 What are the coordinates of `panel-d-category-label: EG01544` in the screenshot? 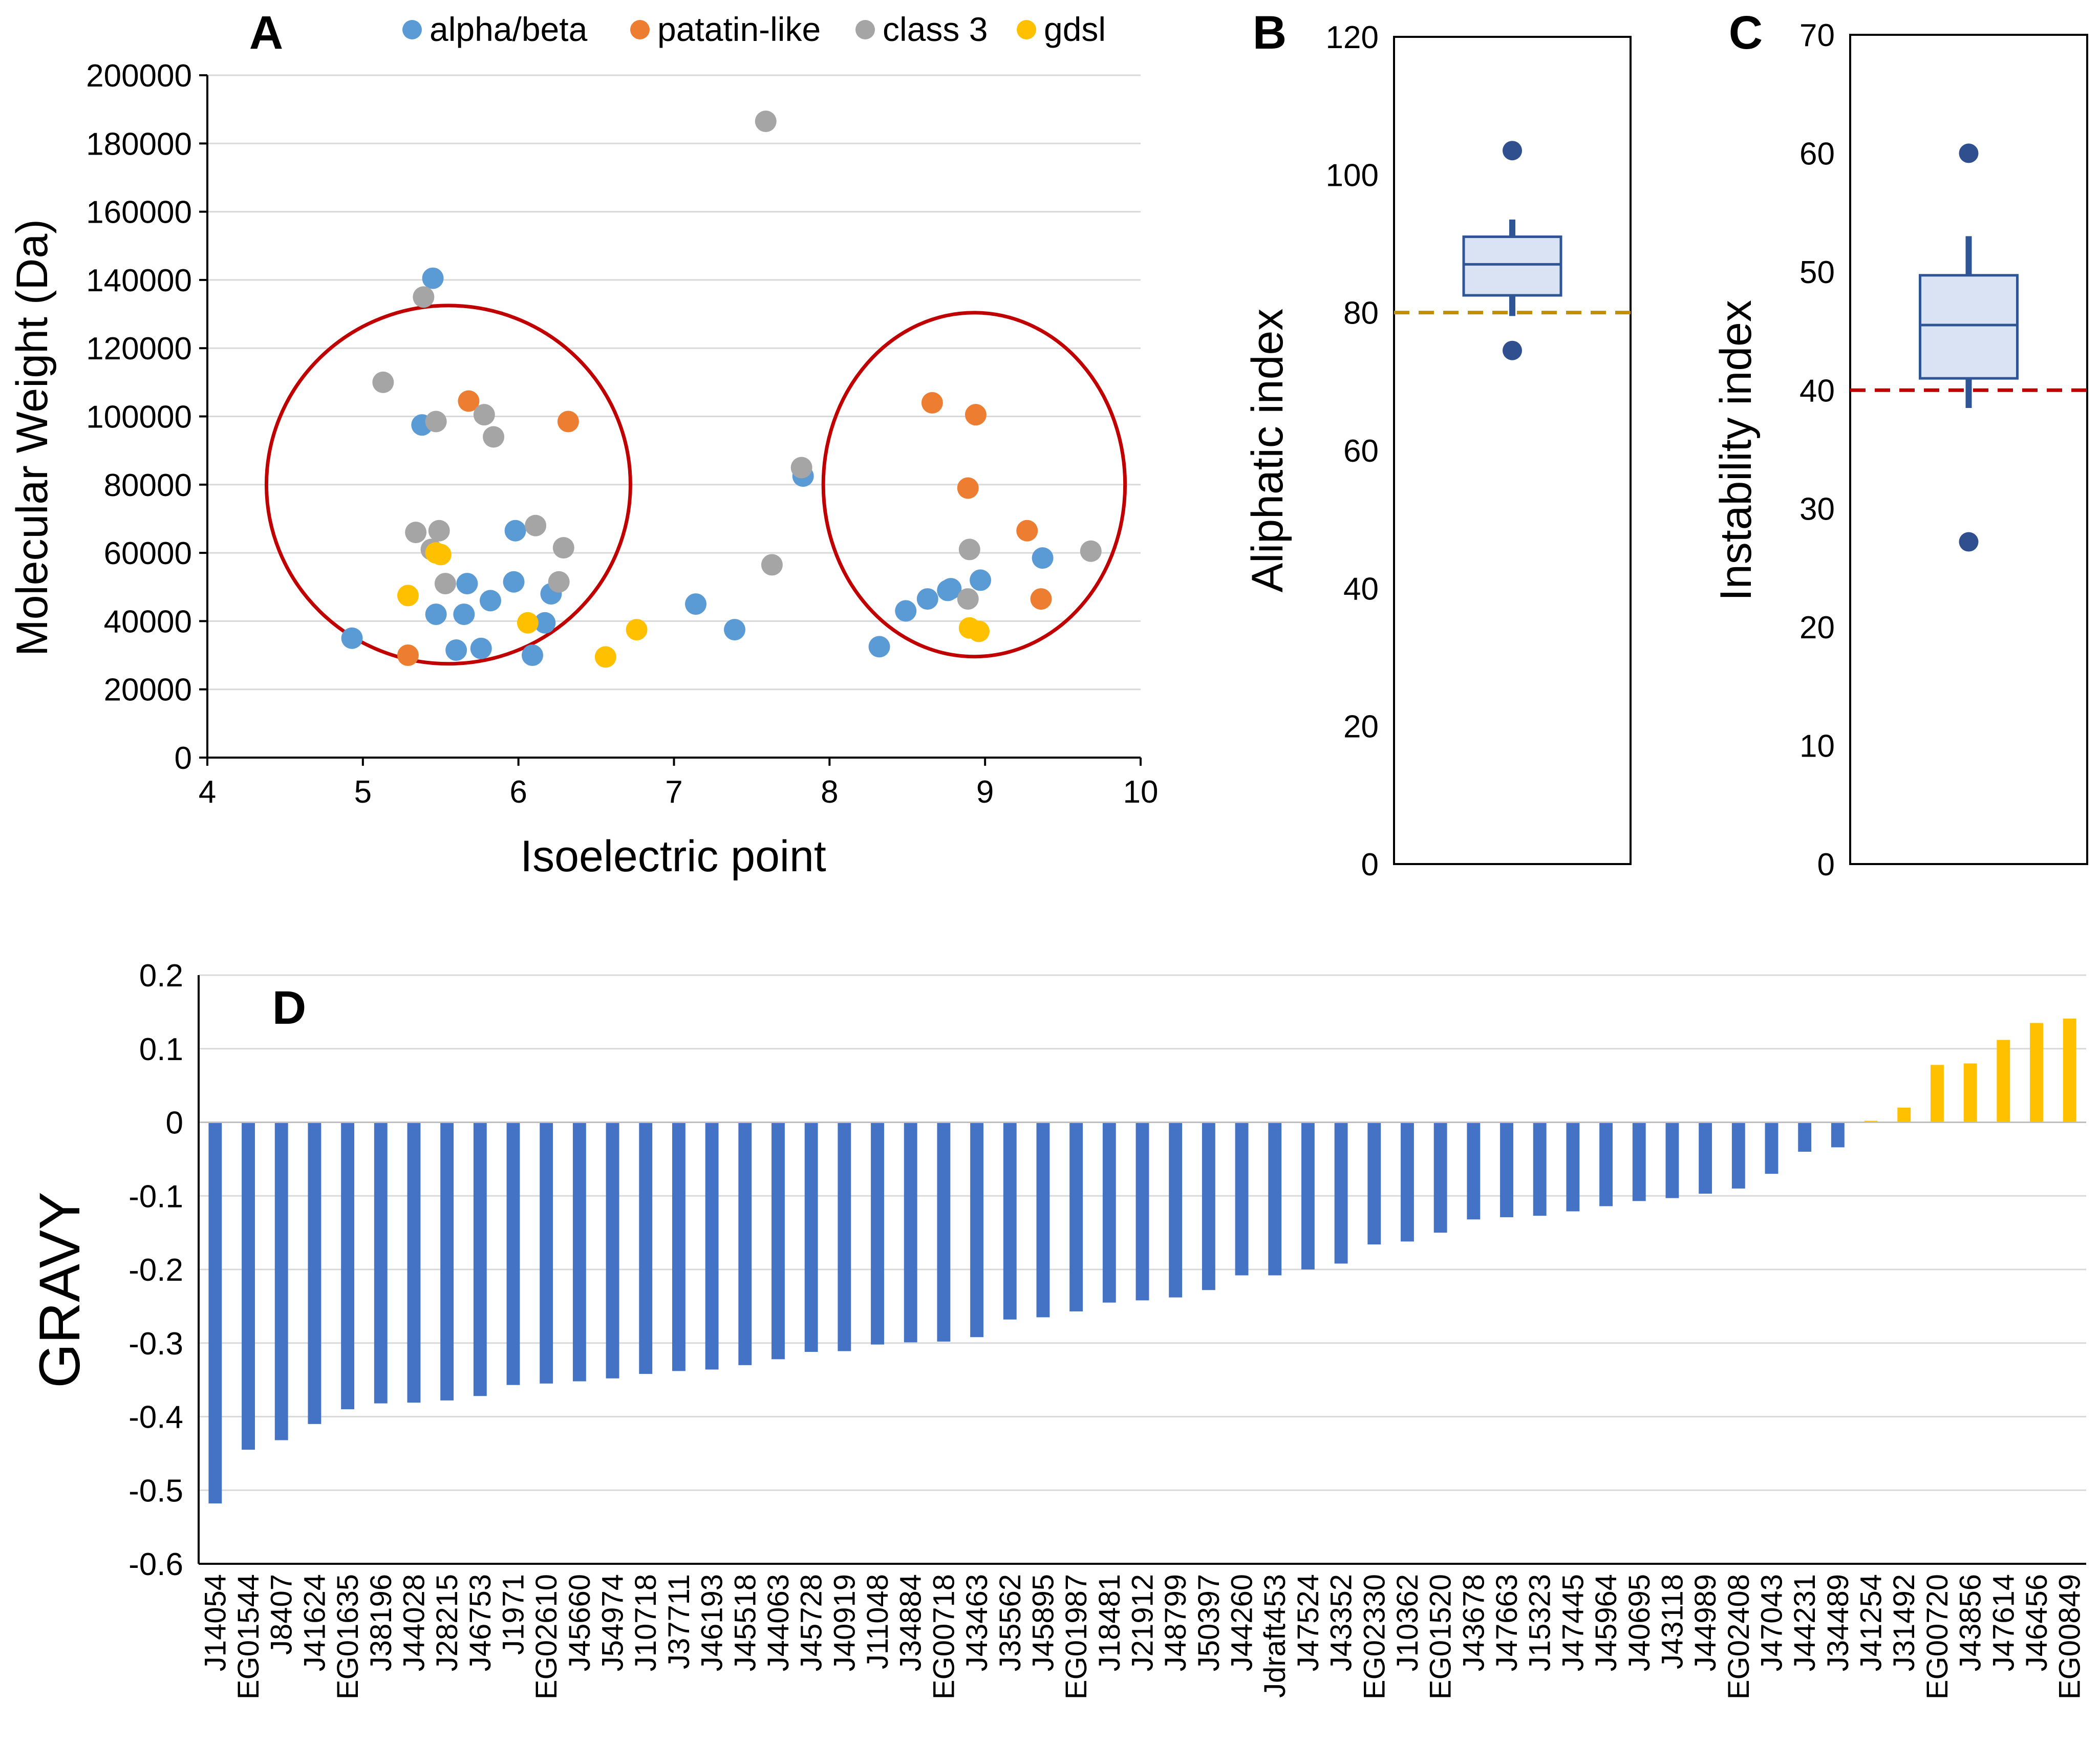 It's located at (248, 1637).